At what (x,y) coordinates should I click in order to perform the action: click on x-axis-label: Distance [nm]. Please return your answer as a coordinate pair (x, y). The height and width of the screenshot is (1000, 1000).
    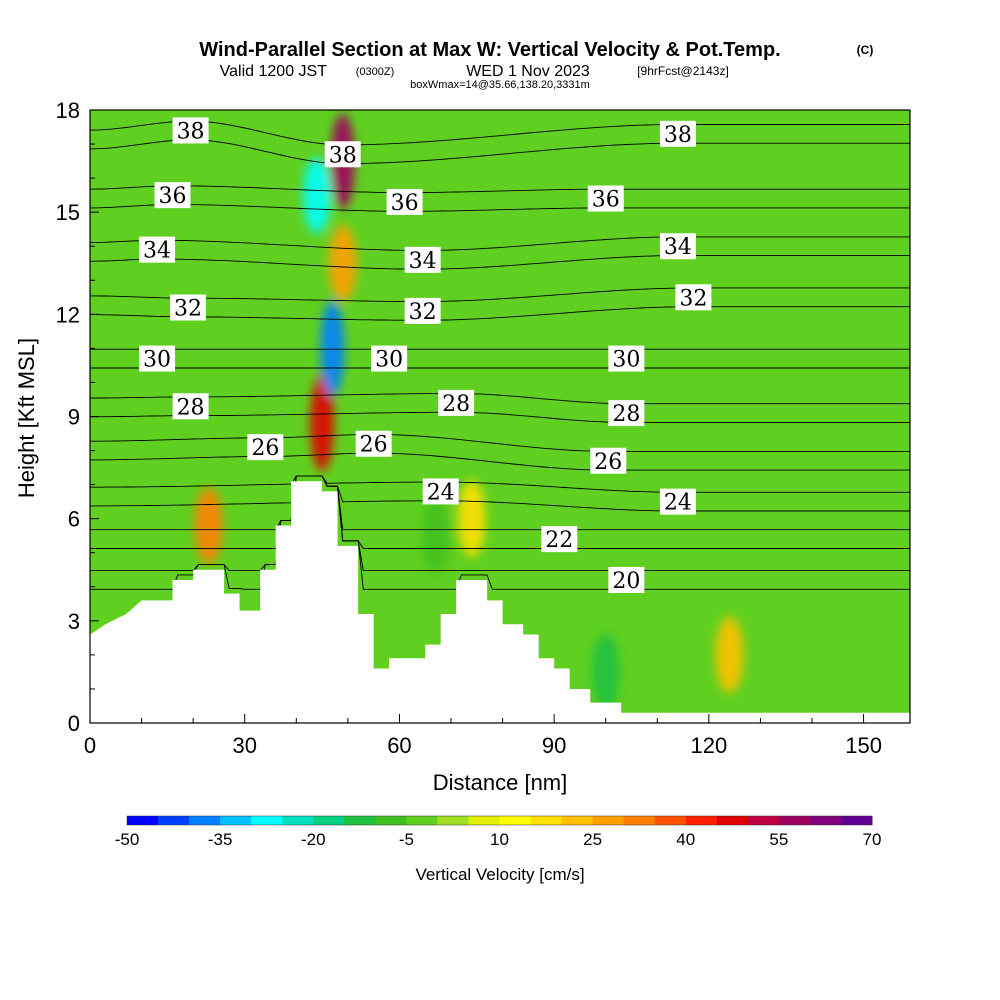
    Looking at the image, I should click on (500, 782).